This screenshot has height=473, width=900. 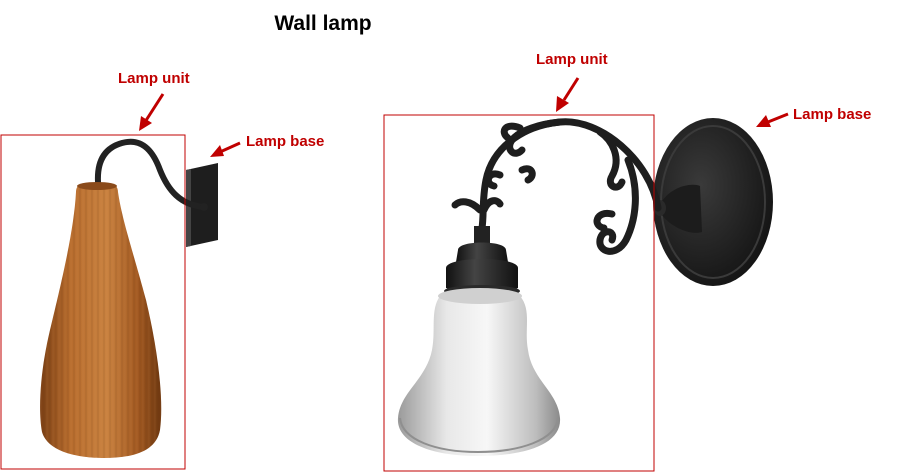 I want to click on right-lamp-shade, so click(x=479, y=372).